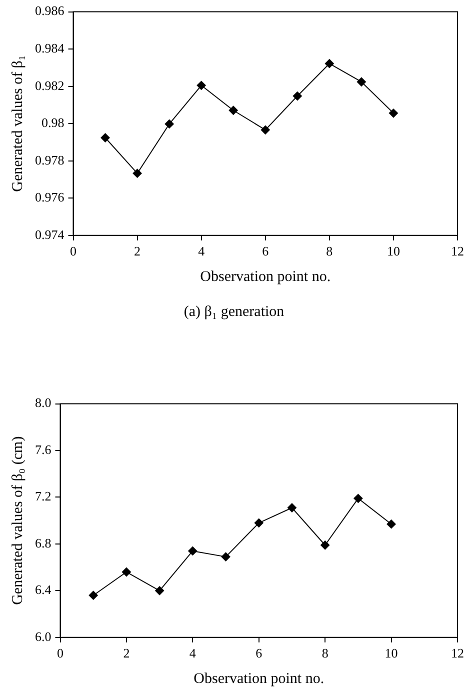 This screenshot has width=468, height=698. Describe the element at coordinates (50, 48) in the screenshot. I see `y-tick-label: 0.984` at that location.